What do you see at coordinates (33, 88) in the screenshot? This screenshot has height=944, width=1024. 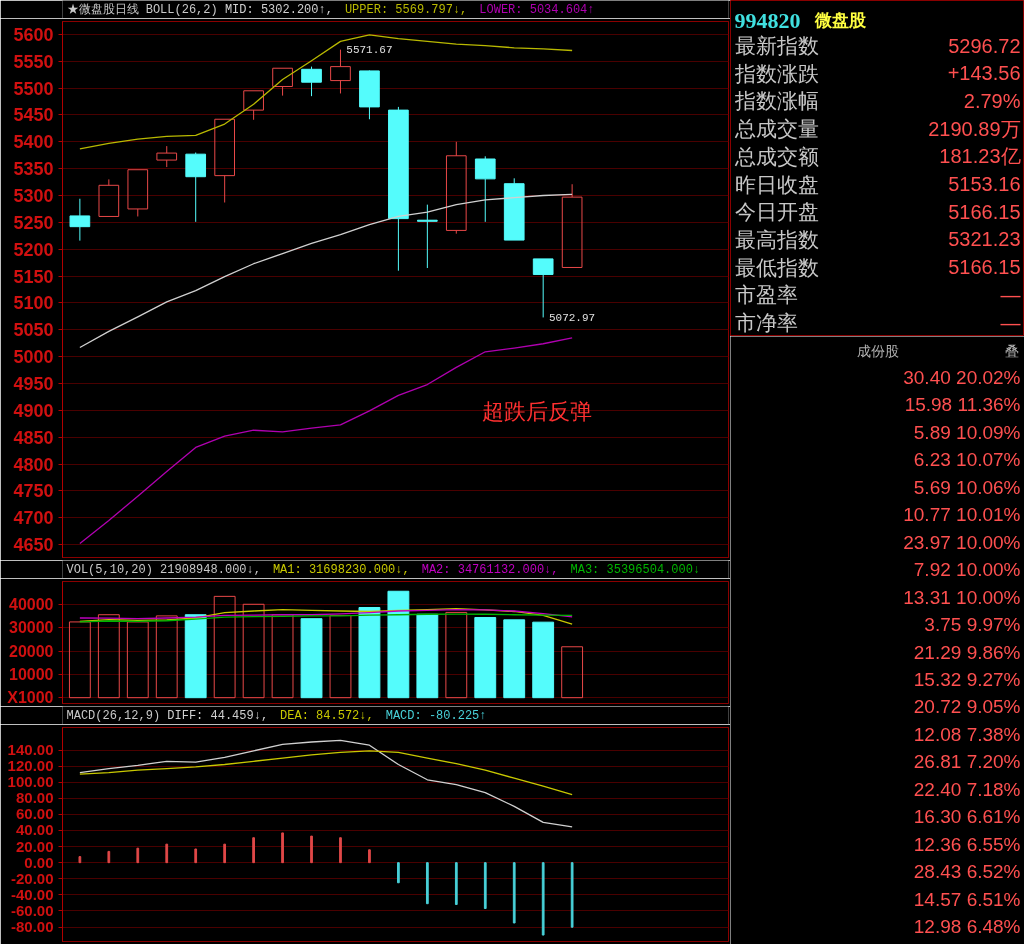 I see `y-tick-label: 5500` at bounding box center [33, 88].